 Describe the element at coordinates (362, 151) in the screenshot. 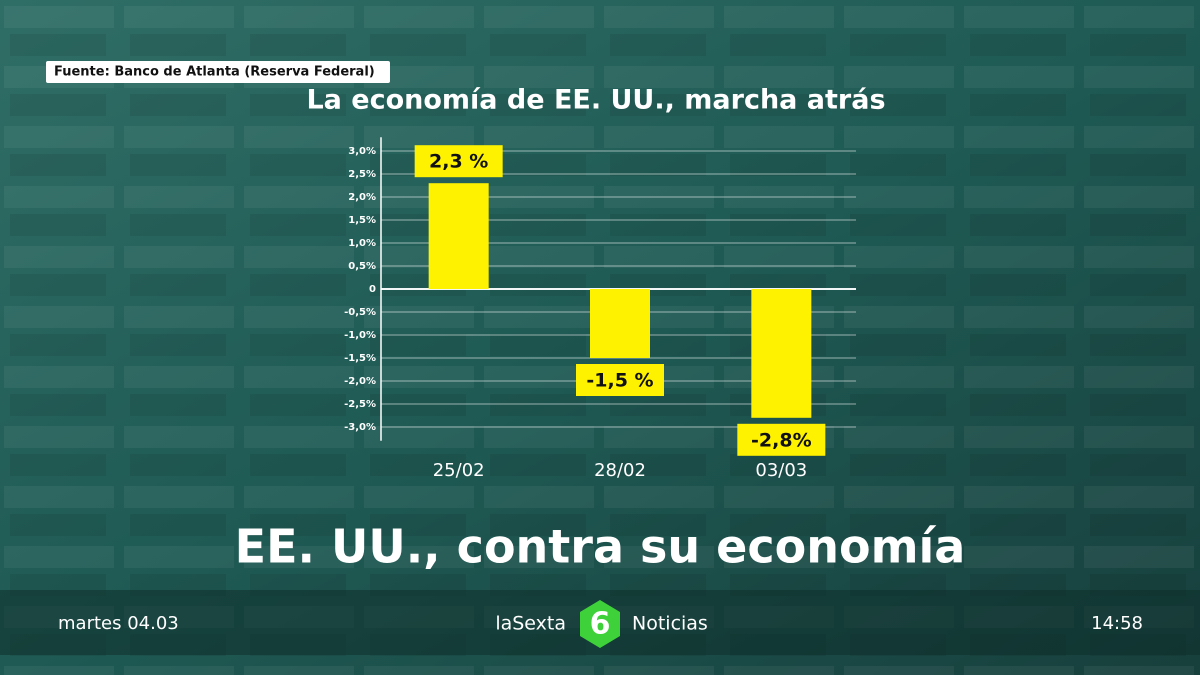

I see `y-tick-label: 3,0%` at that location.